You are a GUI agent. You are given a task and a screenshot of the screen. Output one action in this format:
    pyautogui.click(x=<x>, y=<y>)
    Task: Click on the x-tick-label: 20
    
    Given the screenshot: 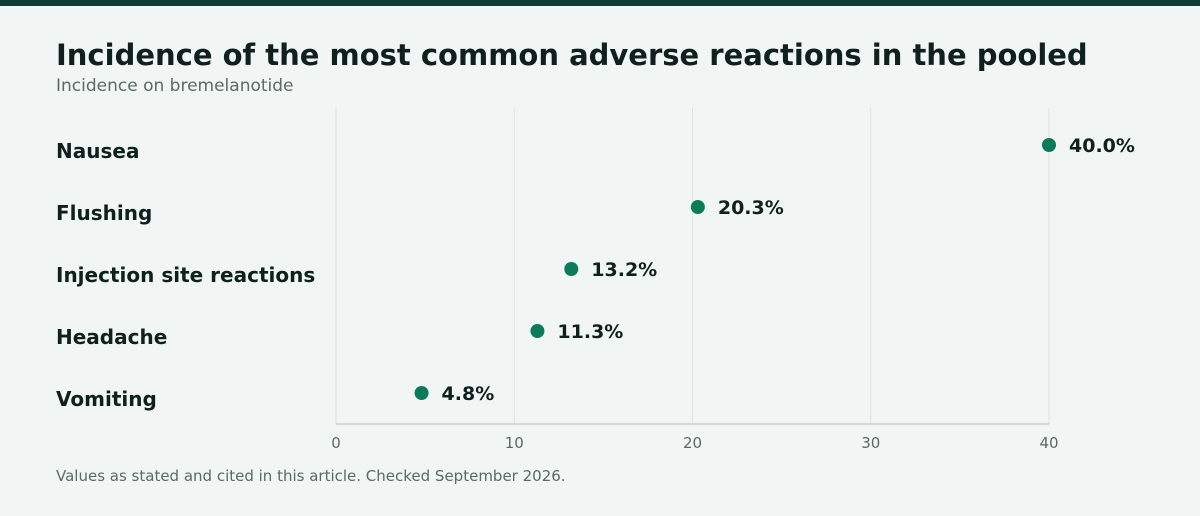 What is the action you would take?
    pyautogui.click(x=692, y=443)
    